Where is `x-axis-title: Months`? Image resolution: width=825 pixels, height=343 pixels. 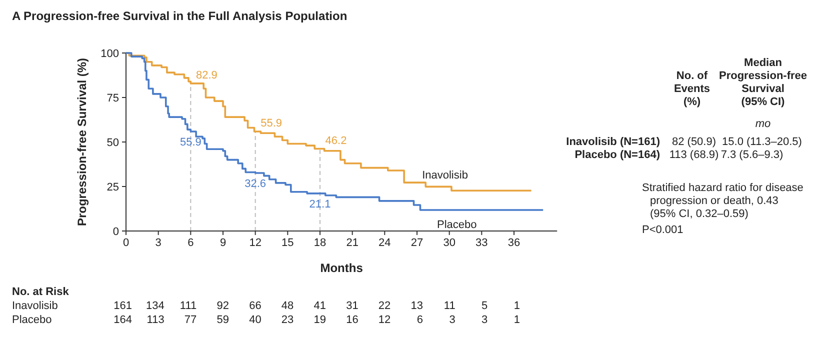
x-axis-title: Months is located at coordinates (342, 268).